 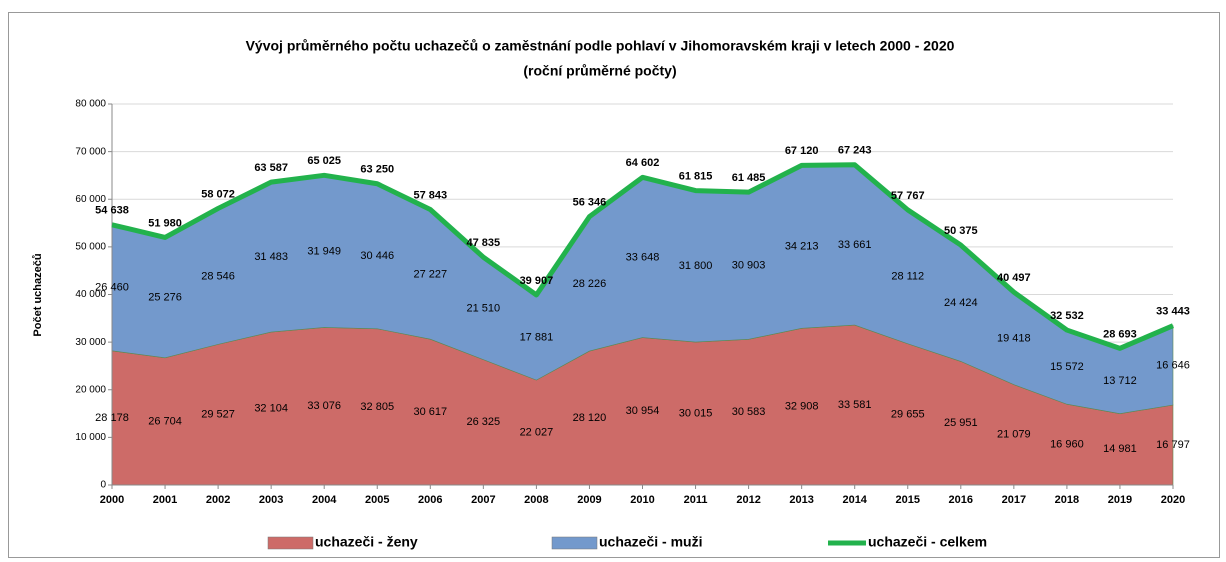 What do you see at coordinates (90, 199) in the screenshot?
I see `y-tick-label: 60 000` at bounding box center [90, 199].